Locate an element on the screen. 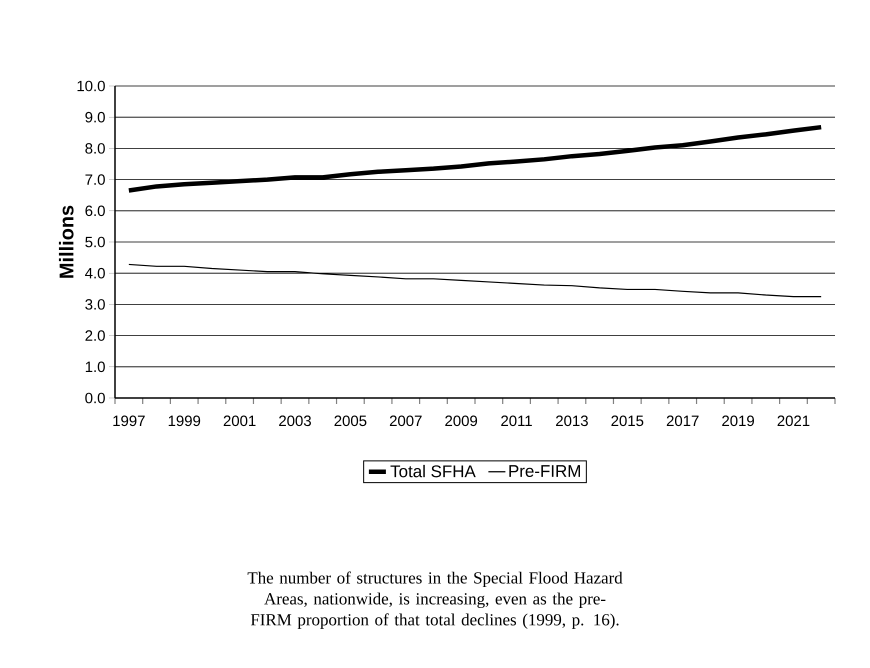  y-axis-title: Millions is located at coordinates (66, 242).